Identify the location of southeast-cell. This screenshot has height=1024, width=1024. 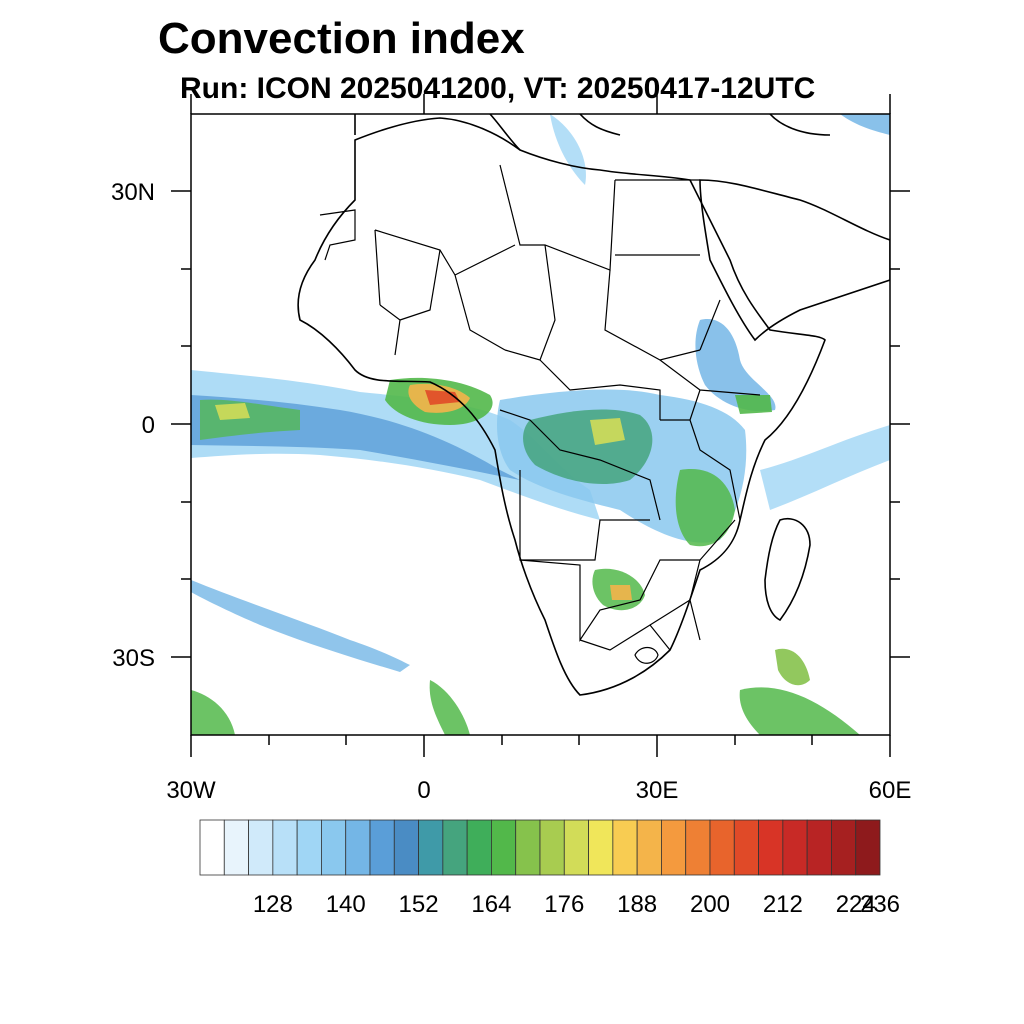
(799, 711).